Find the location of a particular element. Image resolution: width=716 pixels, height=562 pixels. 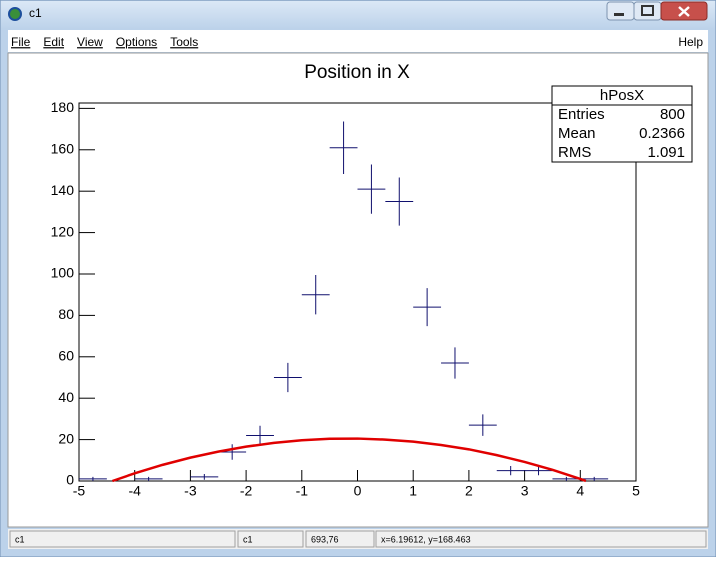

maximize-button is located at coordinates (647, 11).